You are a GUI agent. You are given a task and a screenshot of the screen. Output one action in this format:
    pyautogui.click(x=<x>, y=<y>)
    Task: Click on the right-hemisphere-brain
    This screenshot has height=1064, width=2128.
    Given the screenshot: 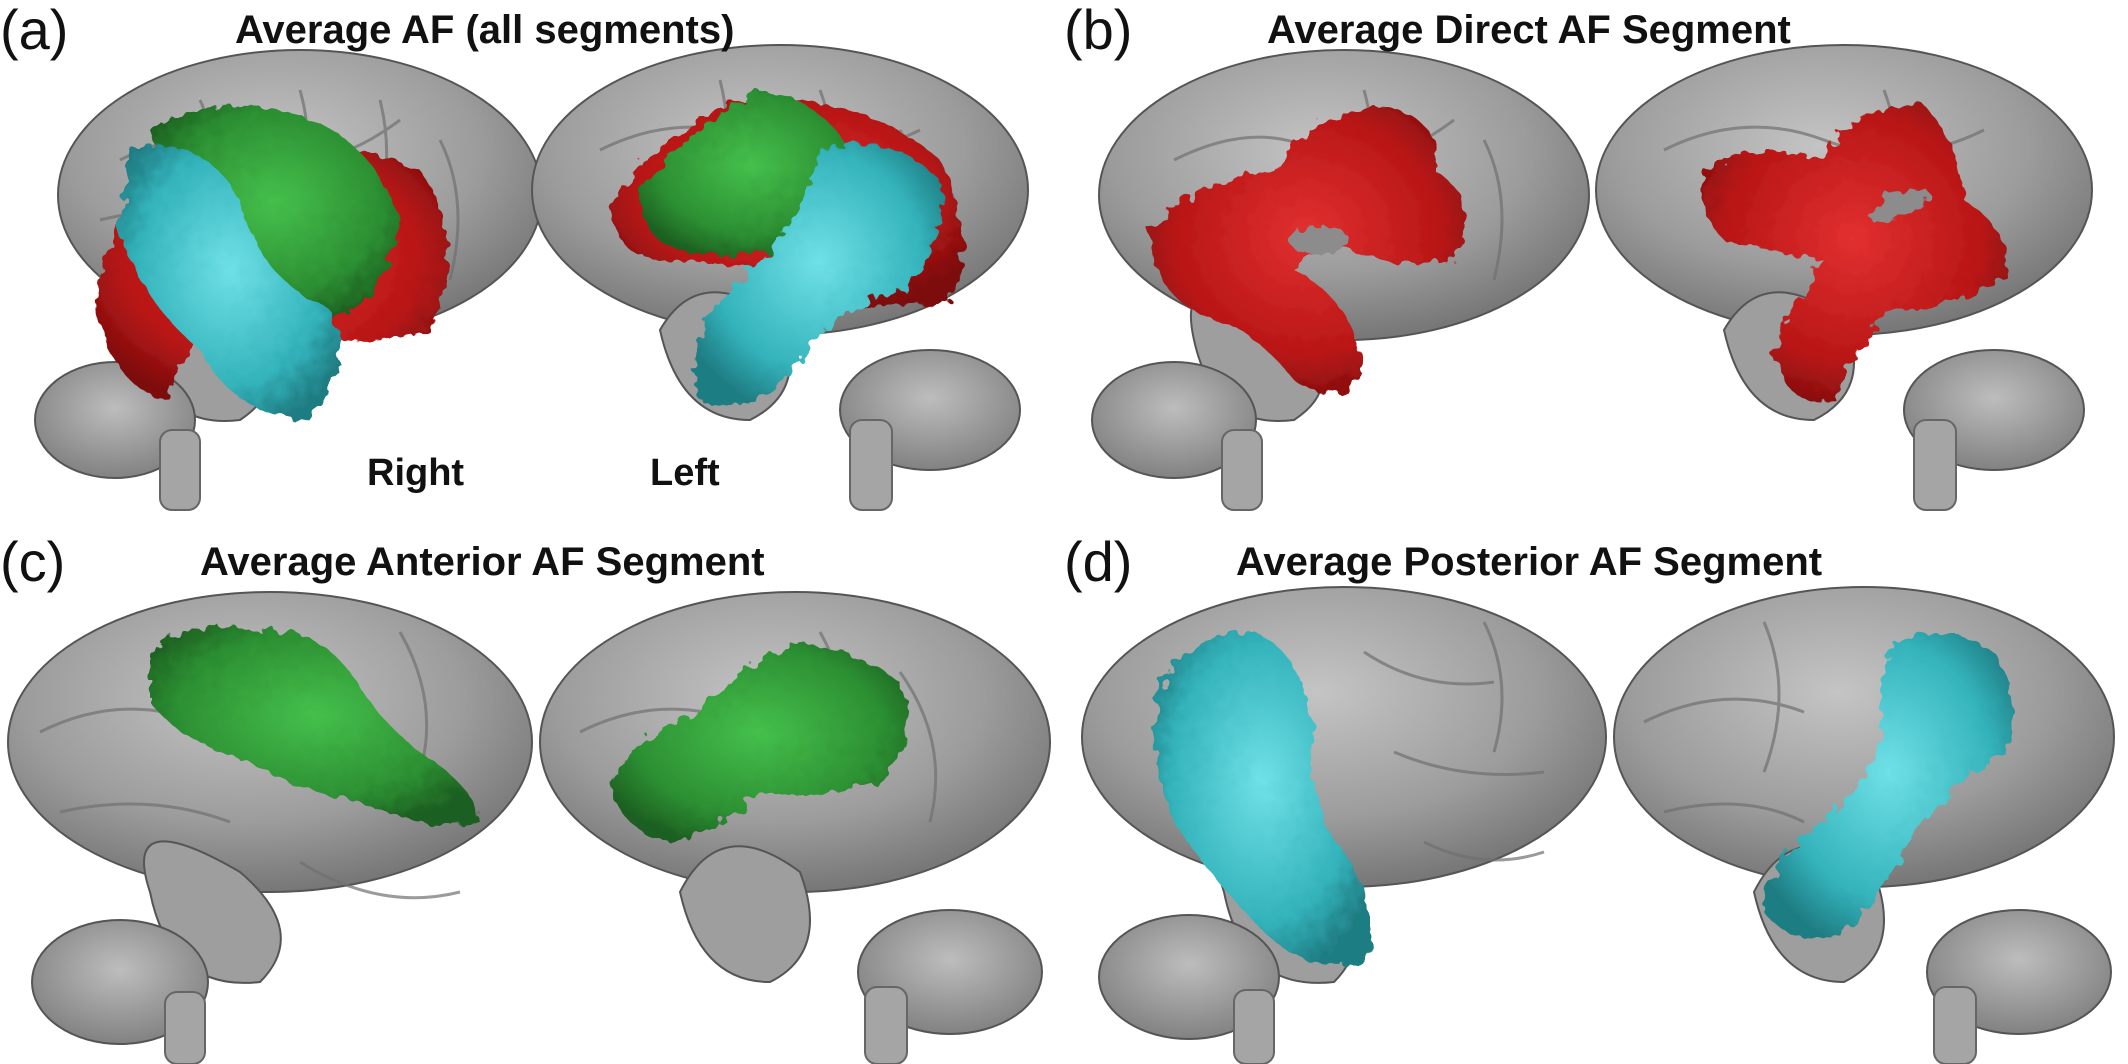 What is the action you would take?
    pyautogui.click(x=1344, y=825)
    